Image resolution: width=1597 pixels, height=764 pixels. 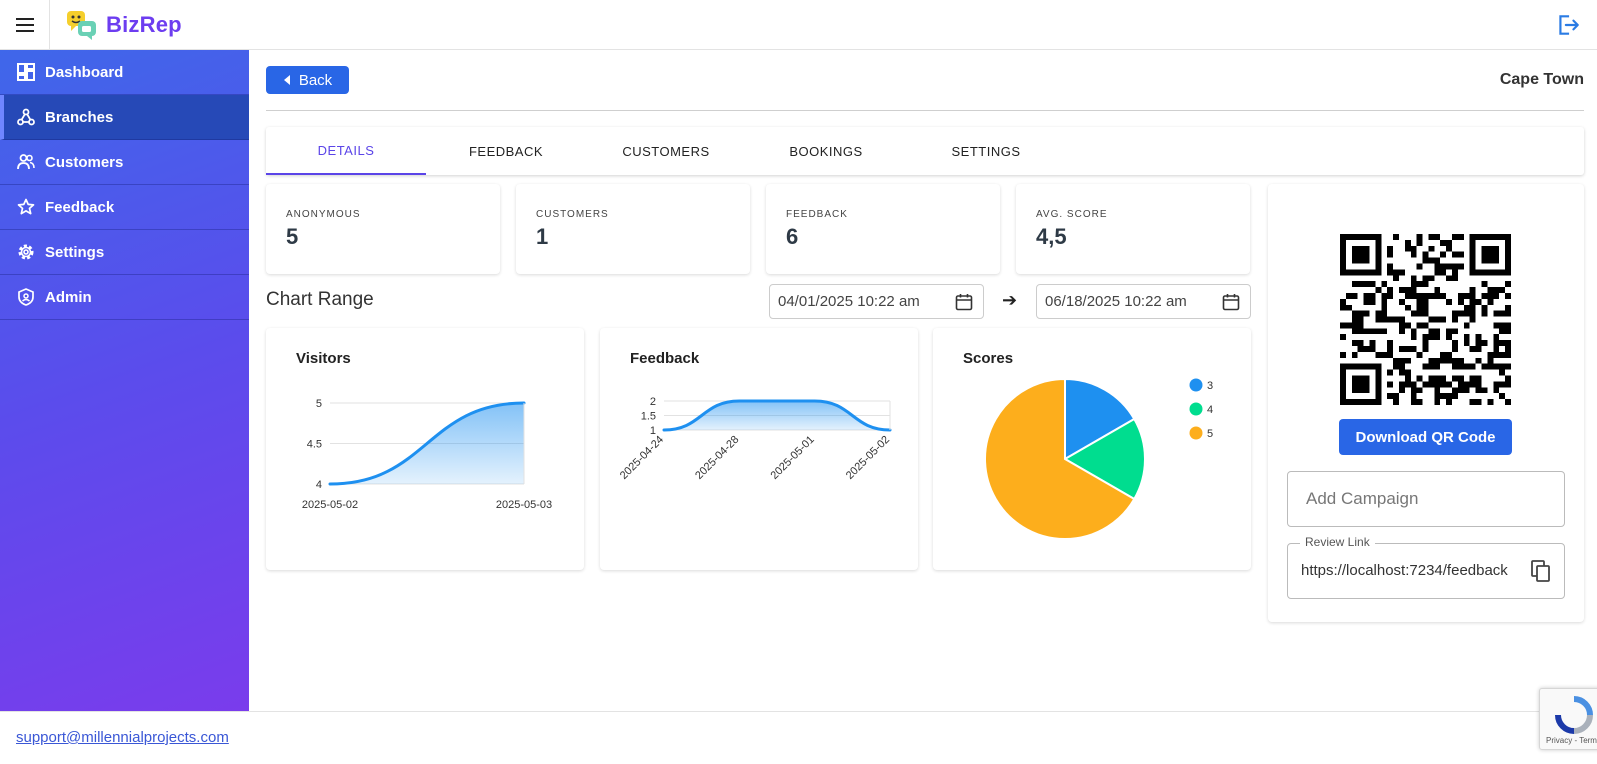 What do you see at coordinates (653, 402) in the screenshot?
I see `y-tick-label: 2` at bounding box center [653, 402].